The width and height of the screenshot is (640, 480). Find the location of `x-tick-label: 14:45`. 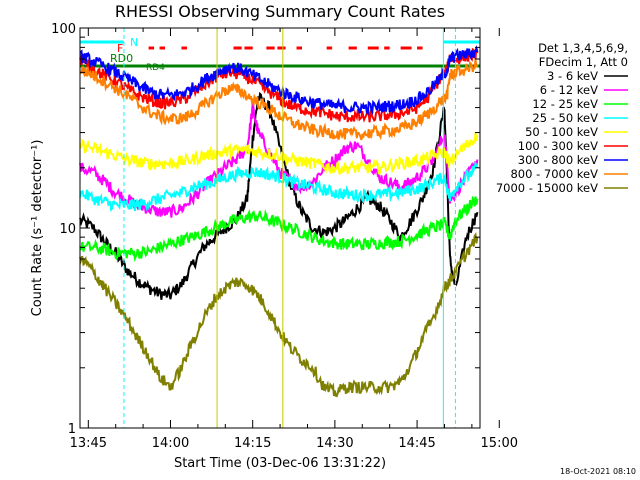

x-tick-label: 14:45 is located at coordinates (416, 443).